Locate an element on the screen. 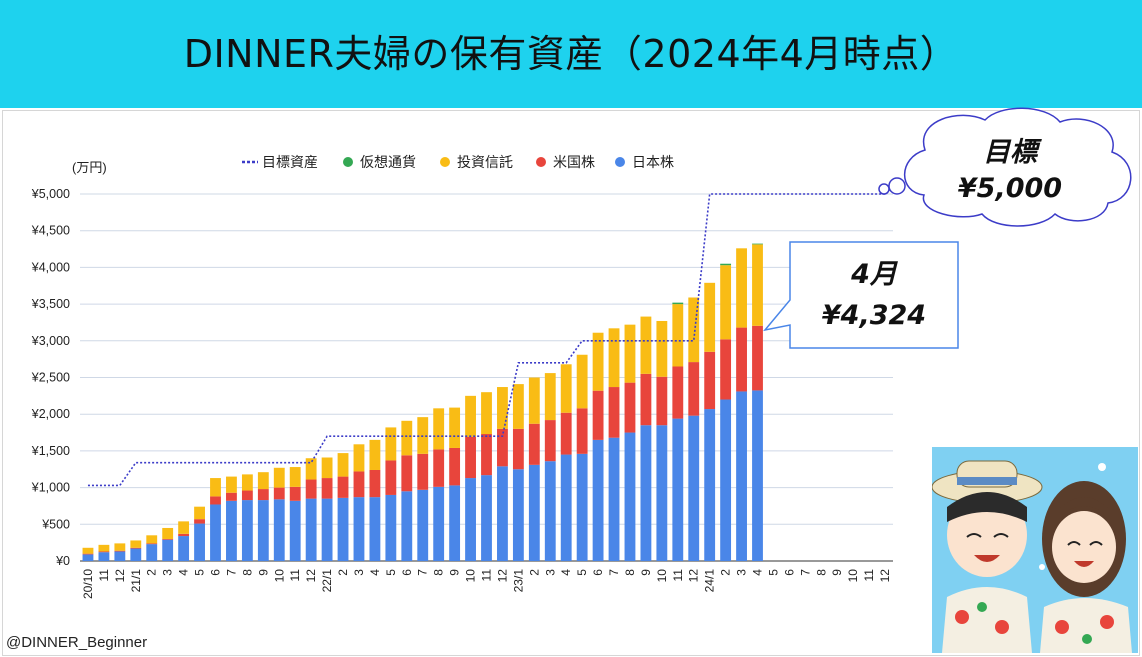 This screenshot has width=1142, height=657. legend: 目標資産 仮想通貨 投資信託 米国株 日本株 is located at coordinates (458, 162).